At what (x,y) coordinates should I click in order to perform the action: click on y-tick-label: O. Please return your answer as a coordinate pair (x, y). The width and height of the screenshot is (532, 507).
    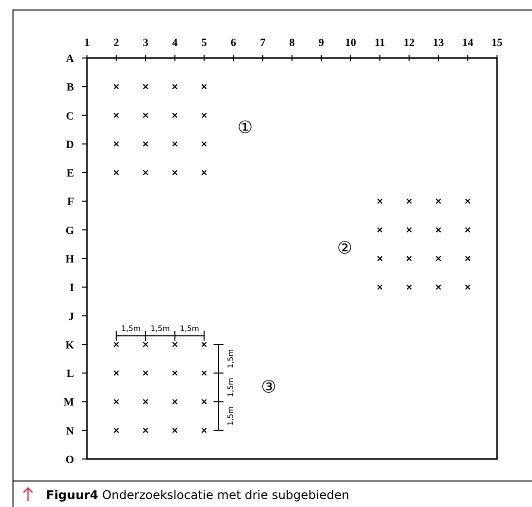
    Looking at the image, I should click on (69, 460).